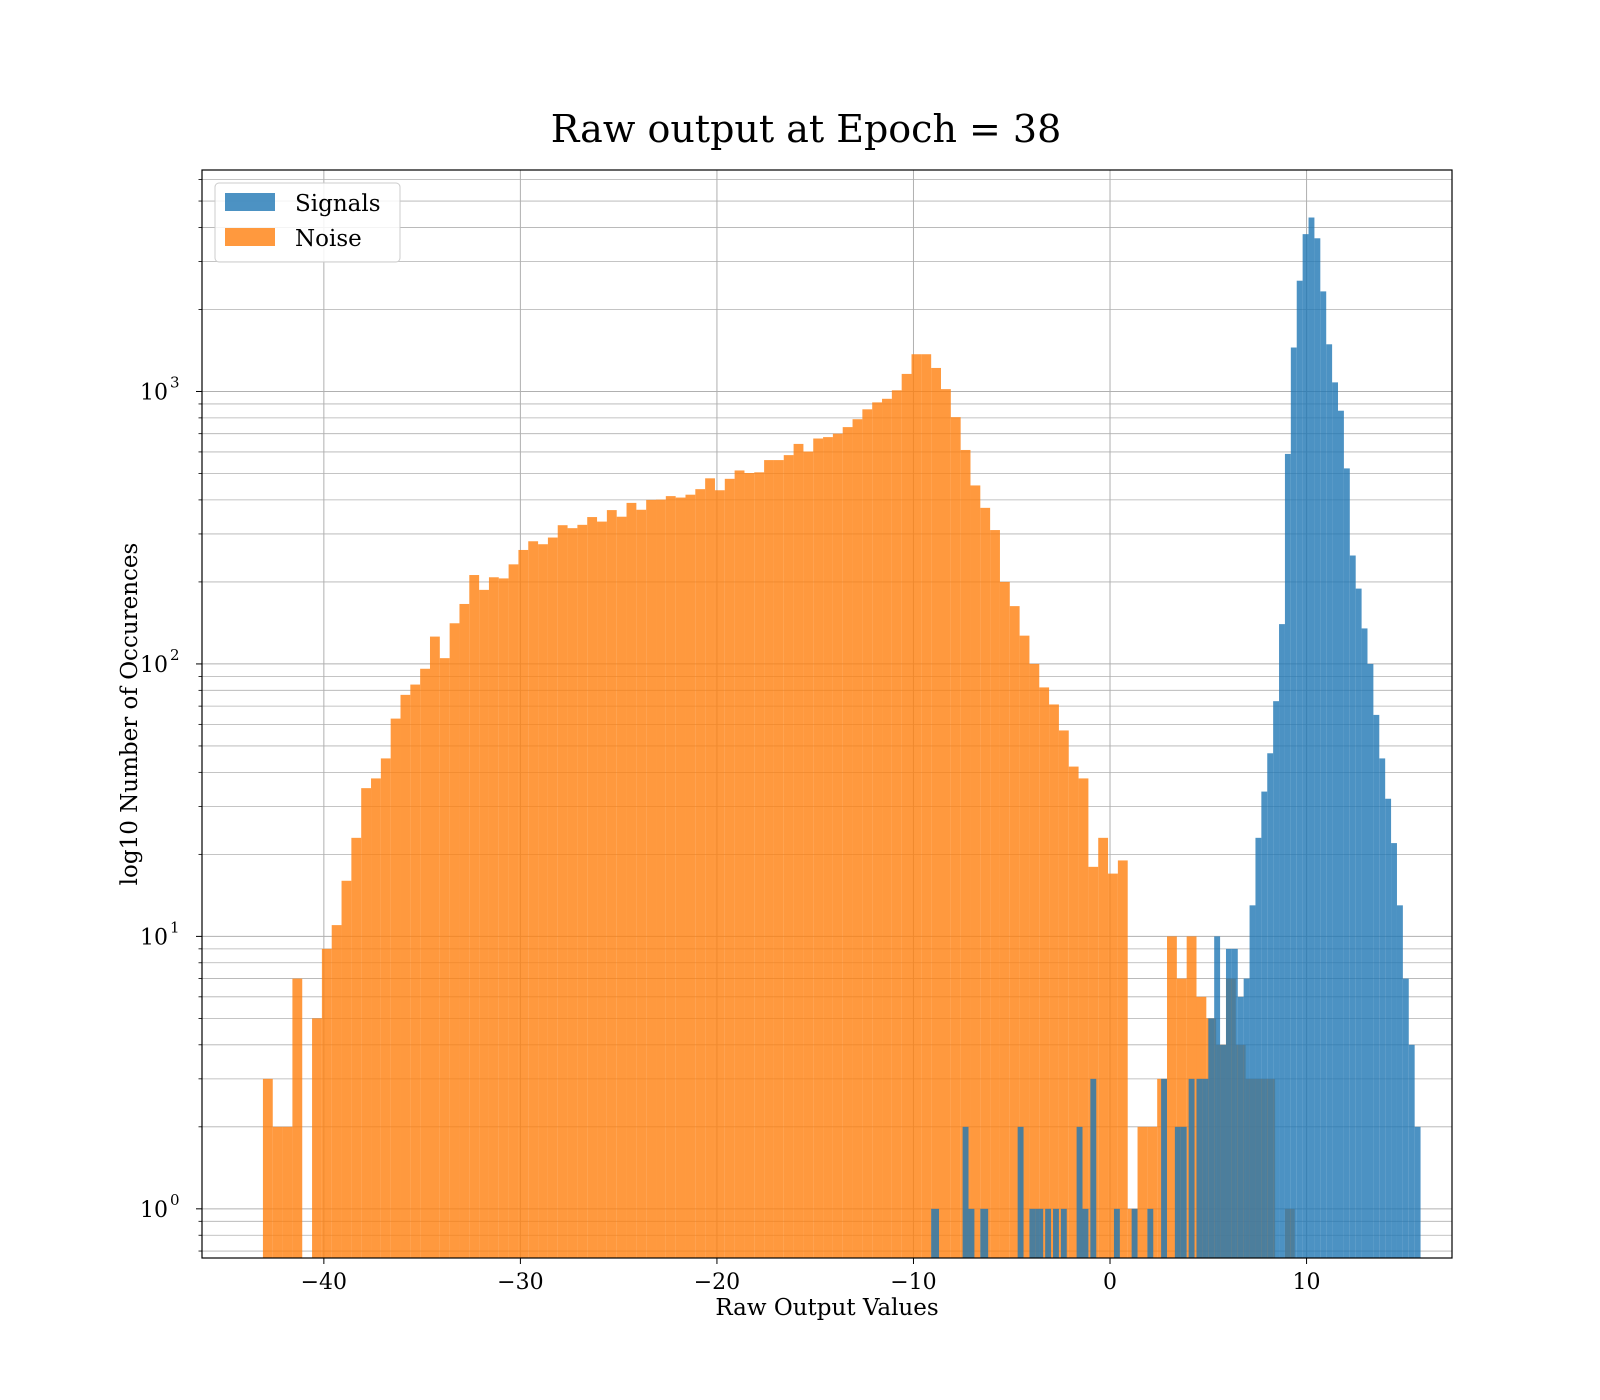  Describe the element at coordinates (324, 1282) in the screenshot. I see `x-tick-label: −40` at that location.